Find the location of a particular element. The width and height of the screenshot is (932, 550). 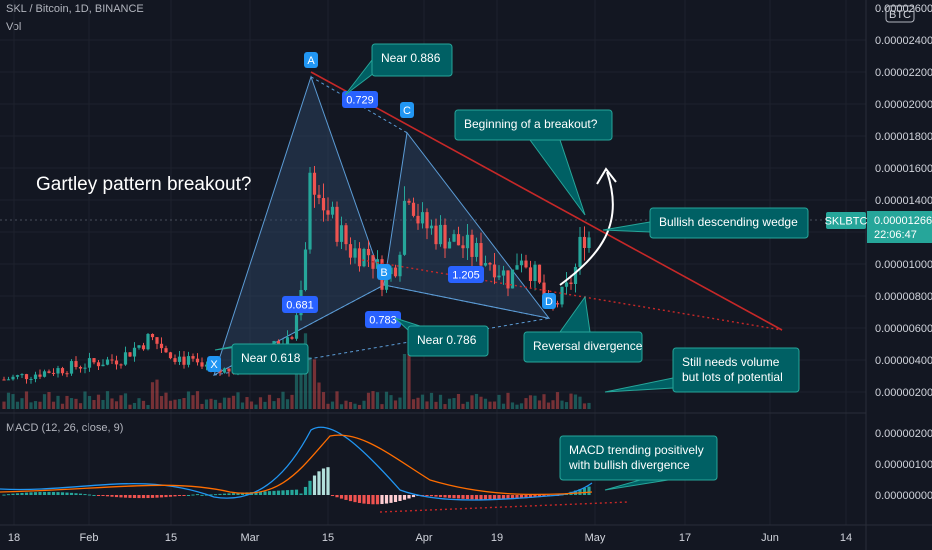

callout-volume-text: but lots of potential is located at coordinates (732, 377).